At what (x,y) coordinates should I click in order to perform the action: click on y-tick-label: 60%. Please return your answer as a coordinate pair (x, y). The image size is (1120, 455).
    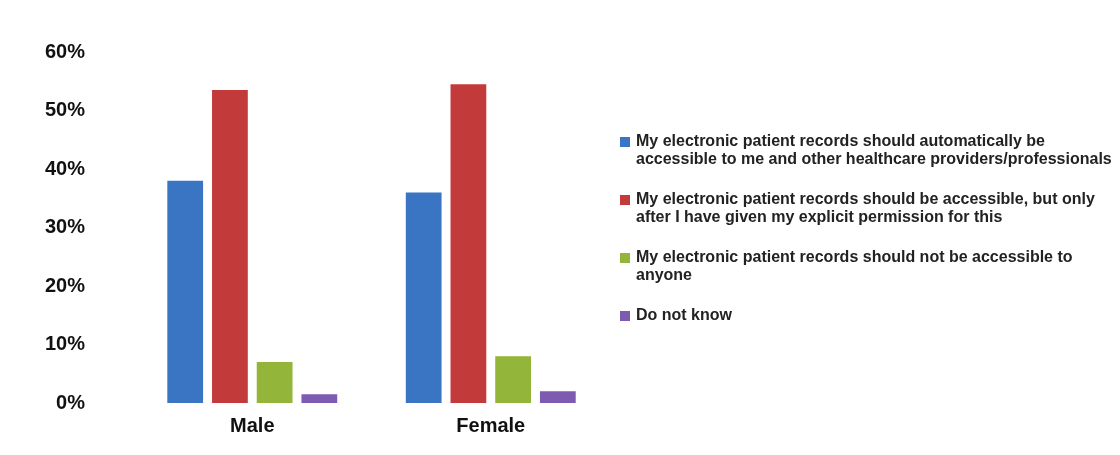
    Looking at the image, I should click on (65, 50).